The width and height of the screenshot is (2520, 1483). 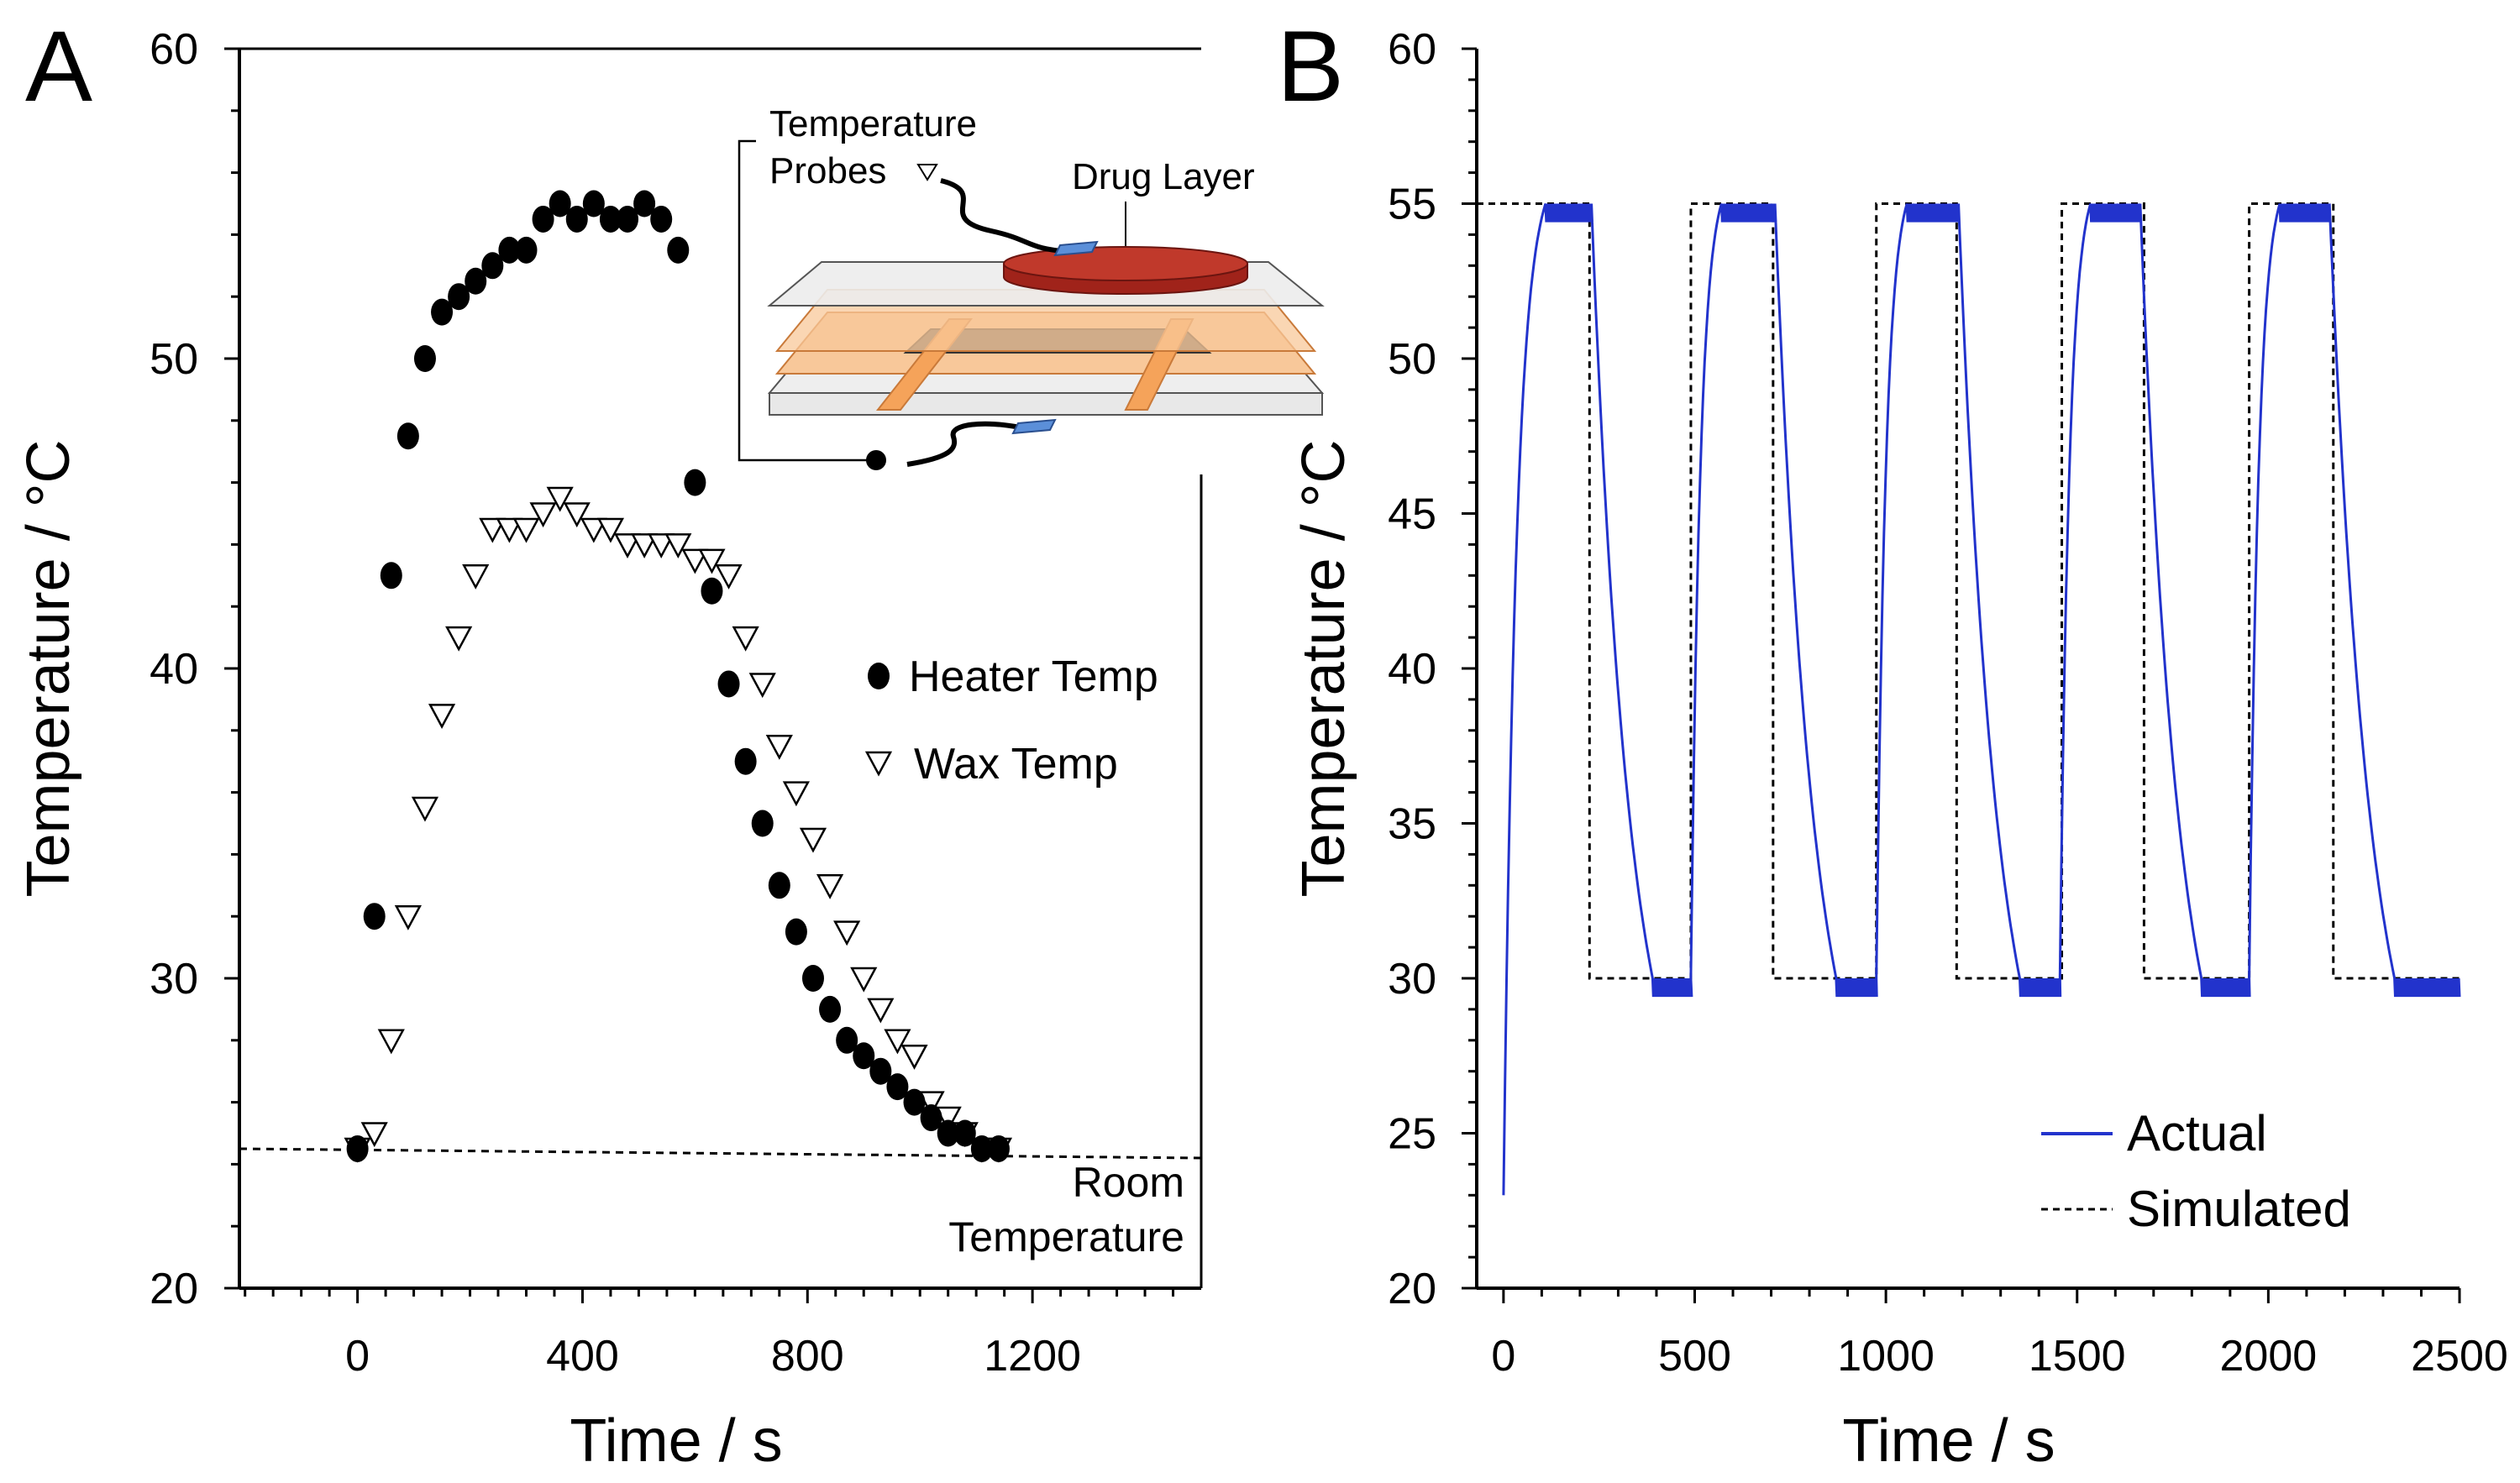 What do you see at coordinates (2269, 1356) in the screenshot?
I see `x-tick-label: 2000` at bounding box center [2269, 1356].